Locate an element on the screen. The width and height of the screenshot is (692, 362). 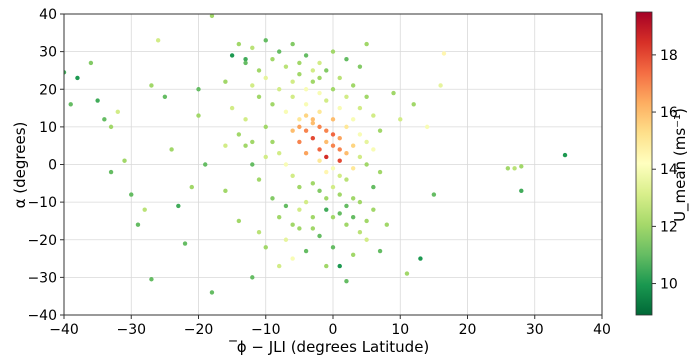
colorbar-ticks: 10 12 14 16 18 is located at coordinates (665, 170).